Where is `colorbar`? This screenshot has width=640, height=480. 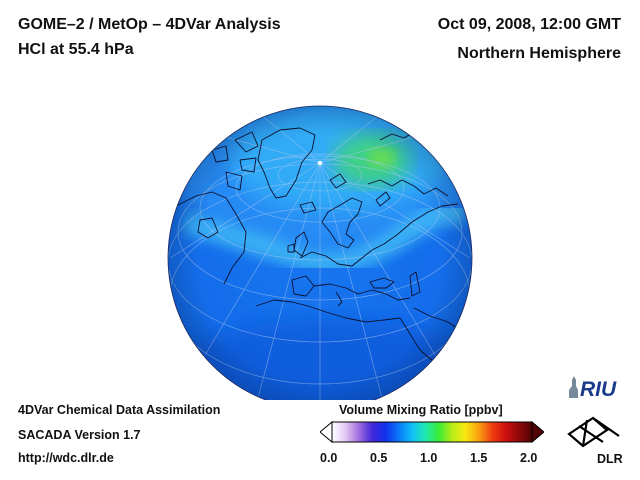 colorbar is located at coordinates (432, 432).